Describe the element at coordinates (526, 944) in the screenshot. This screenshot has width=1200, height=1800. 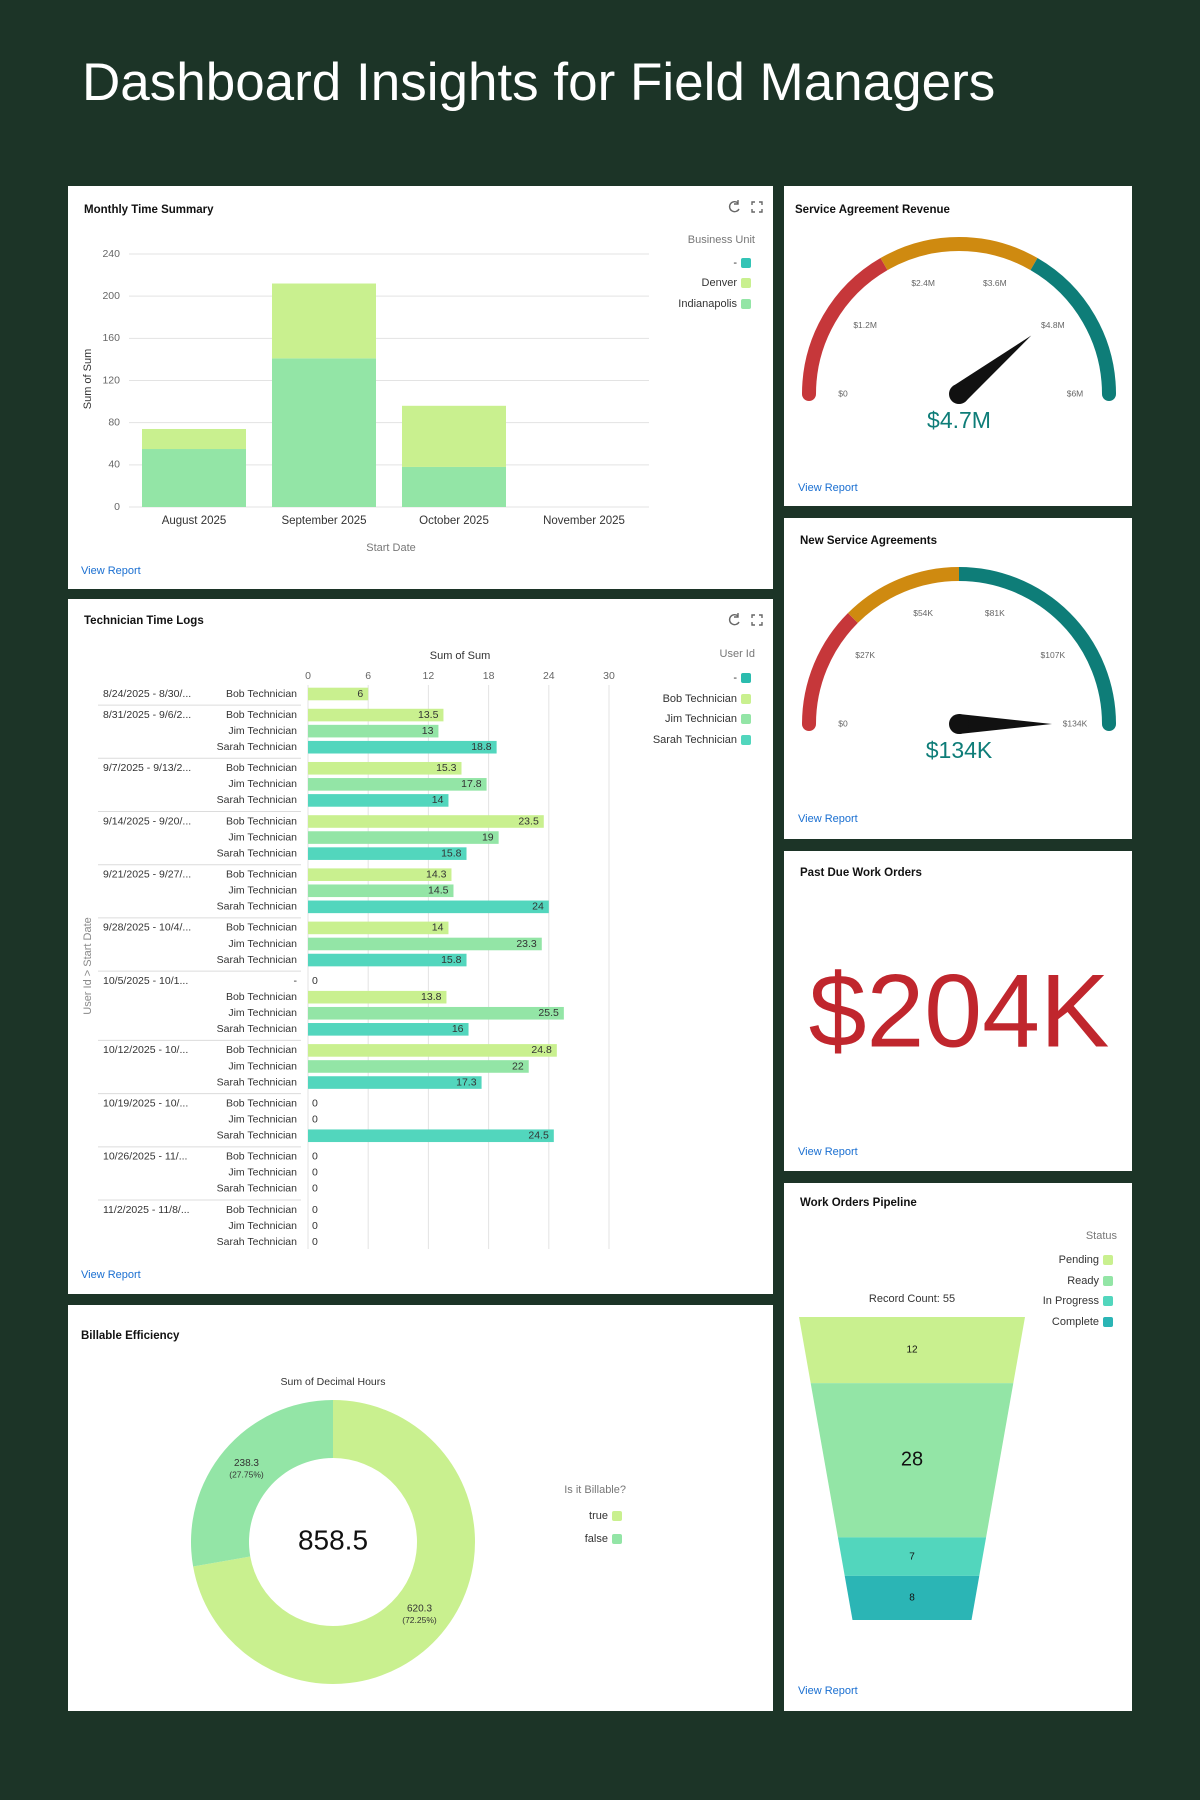
I see `value-label: 23.3` at that location.